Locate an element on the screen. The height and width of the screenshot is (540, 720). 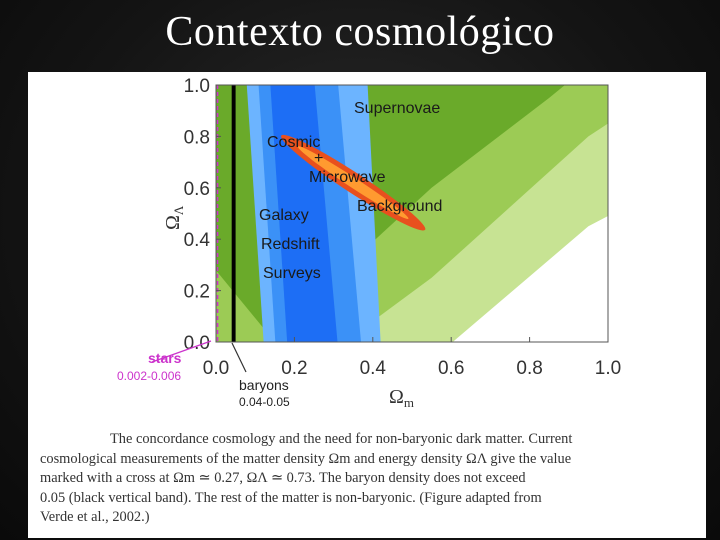
baryon-band is located at coordinates (233, 213).